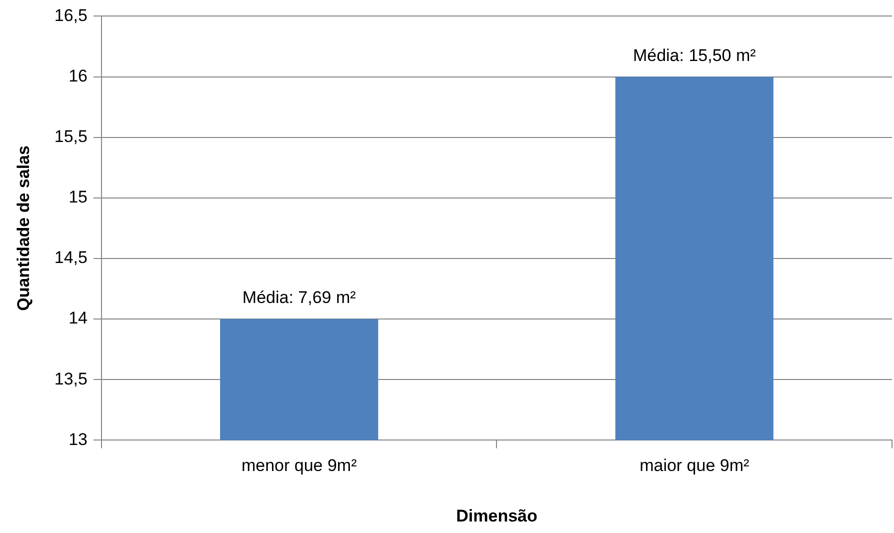 This screenshot has width=894, height=533. What do you see at coordinates (78, 439) in the screenshot?
I see `y-tick-label: 13` at bounding box center [78, 439].